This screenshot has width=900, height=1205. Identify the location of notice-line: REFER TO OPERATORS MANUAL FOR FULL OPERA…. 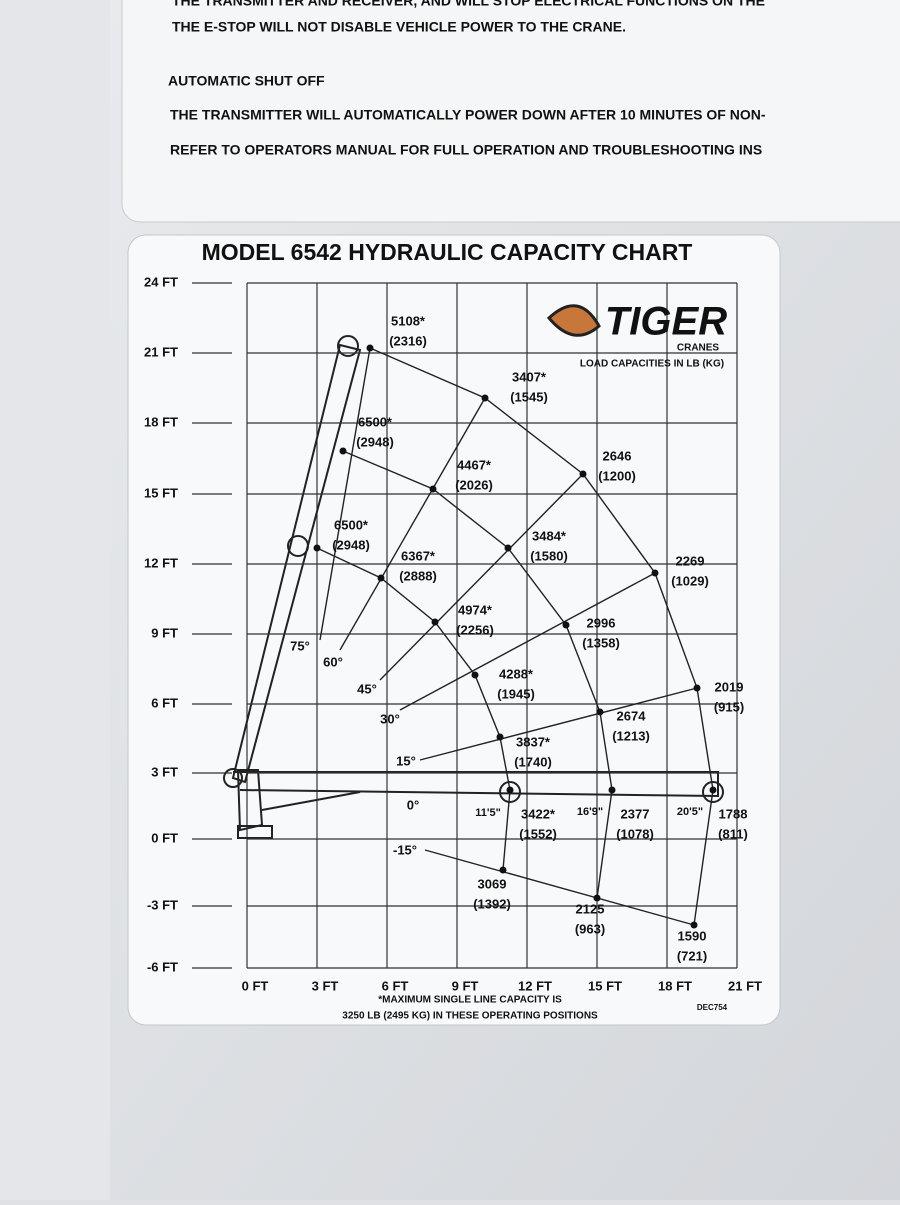
(466, 150).